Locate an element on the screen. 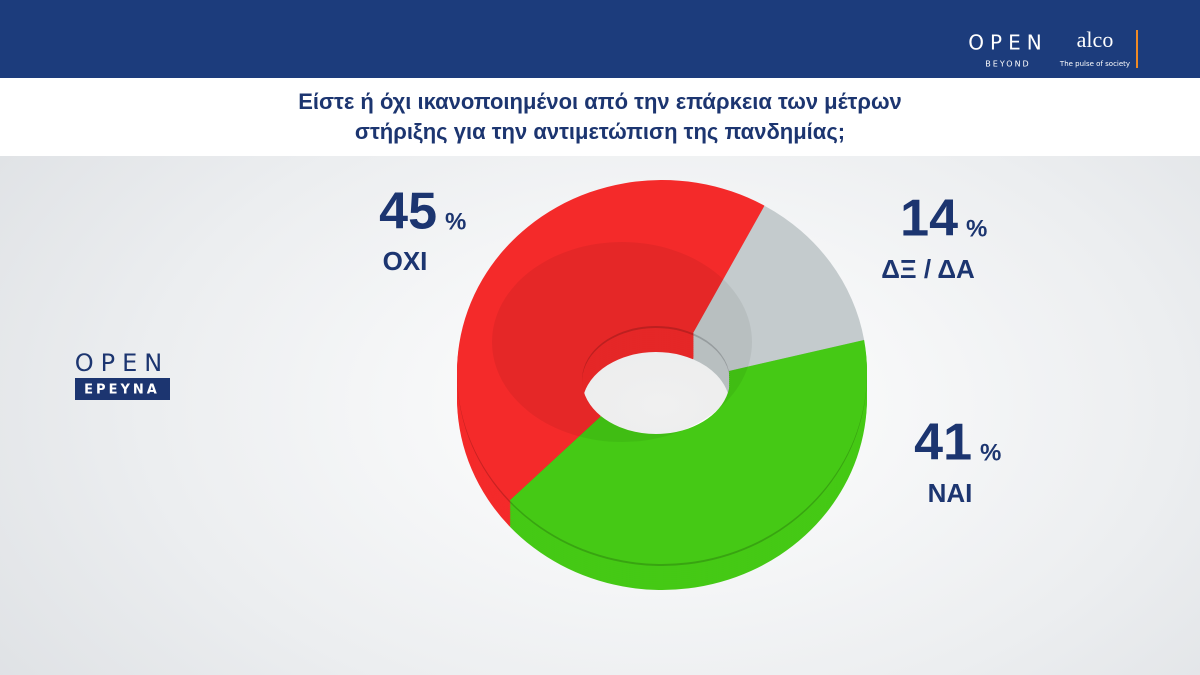 The width and height of the screenshot is (1200, 675). value-label: 14 is located at coordinates (929, 219).